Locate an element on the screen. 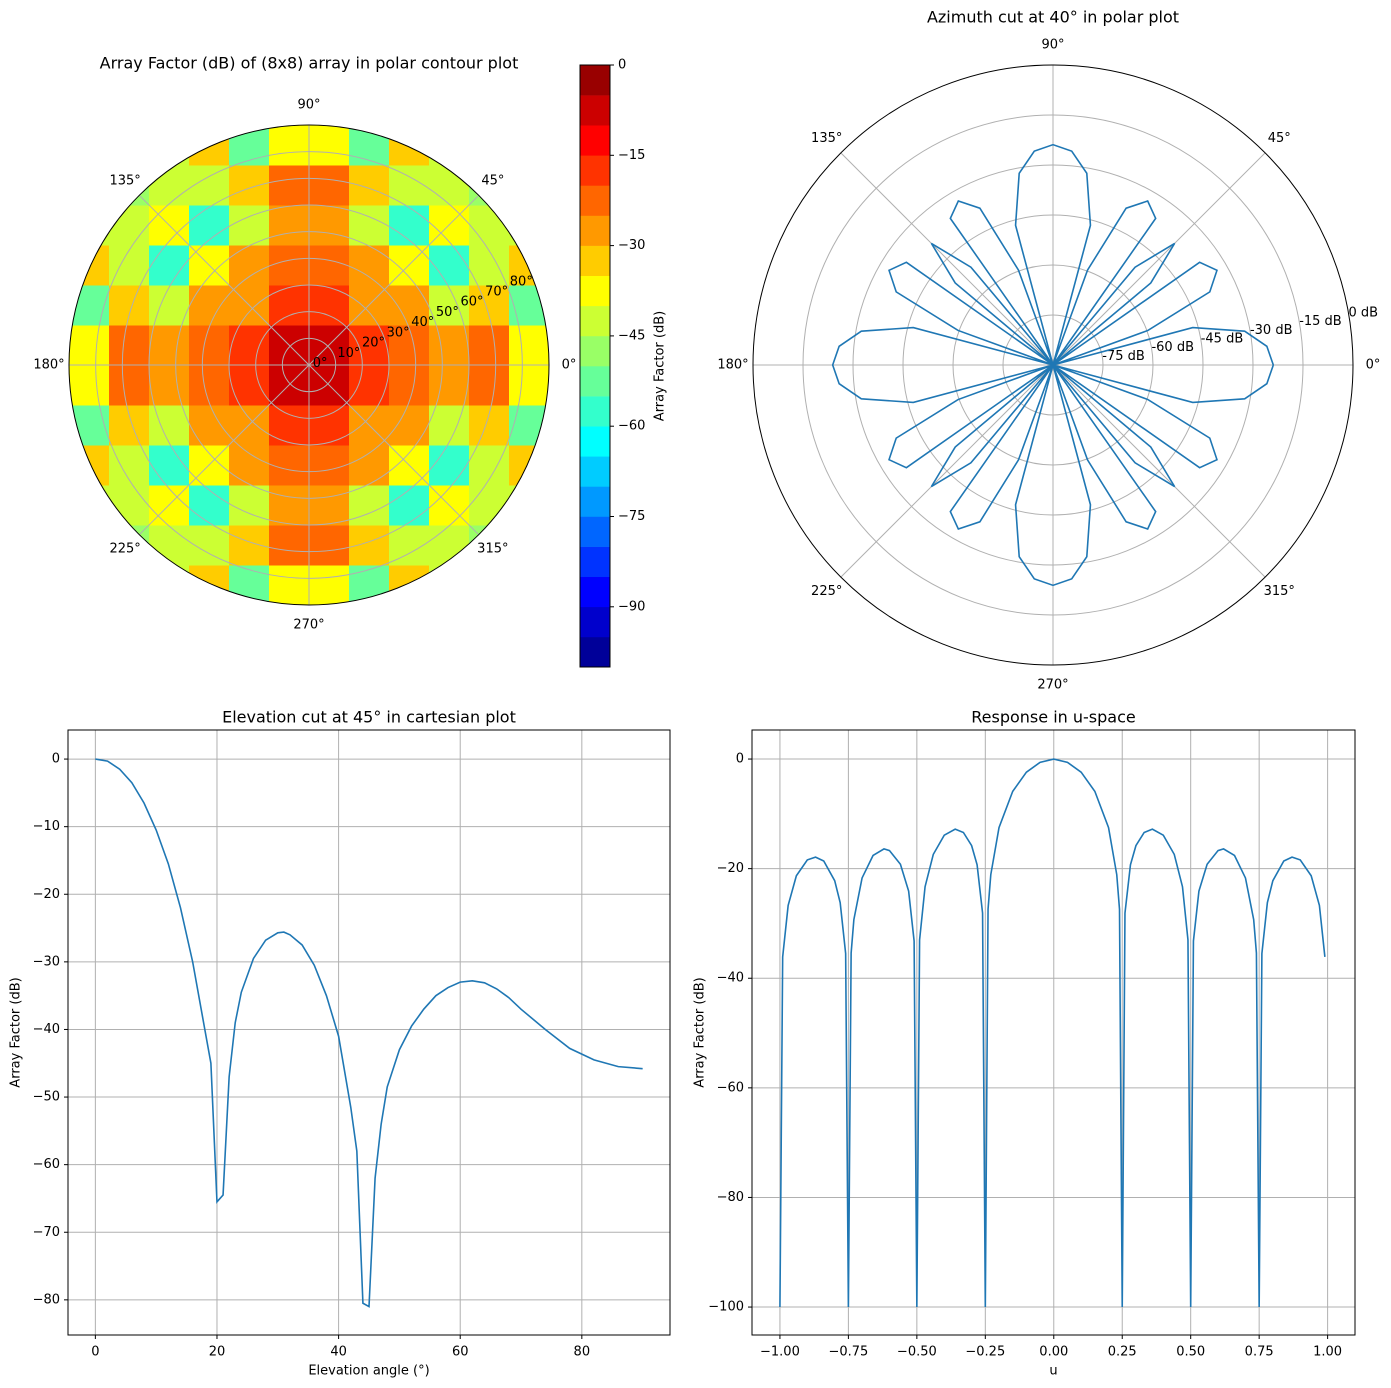  colorbar-frame is located at coordinates (595, 366).